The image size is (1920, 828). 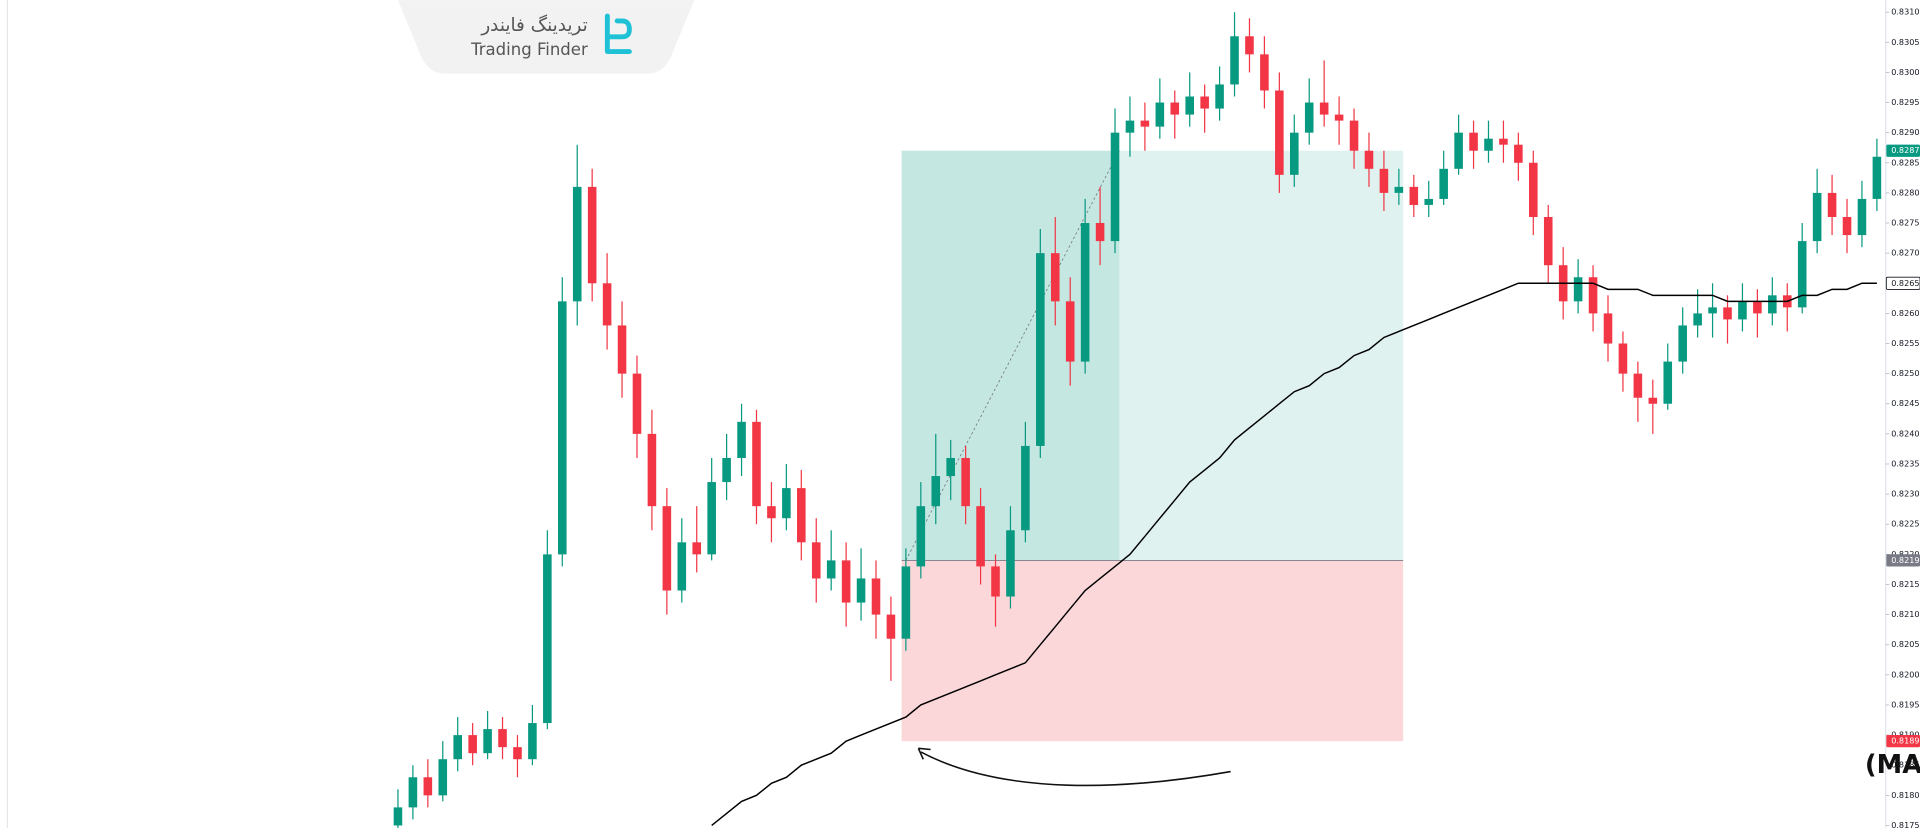 I want to click on y-tick-label: 0.8200, so click(x=1905, y=674).